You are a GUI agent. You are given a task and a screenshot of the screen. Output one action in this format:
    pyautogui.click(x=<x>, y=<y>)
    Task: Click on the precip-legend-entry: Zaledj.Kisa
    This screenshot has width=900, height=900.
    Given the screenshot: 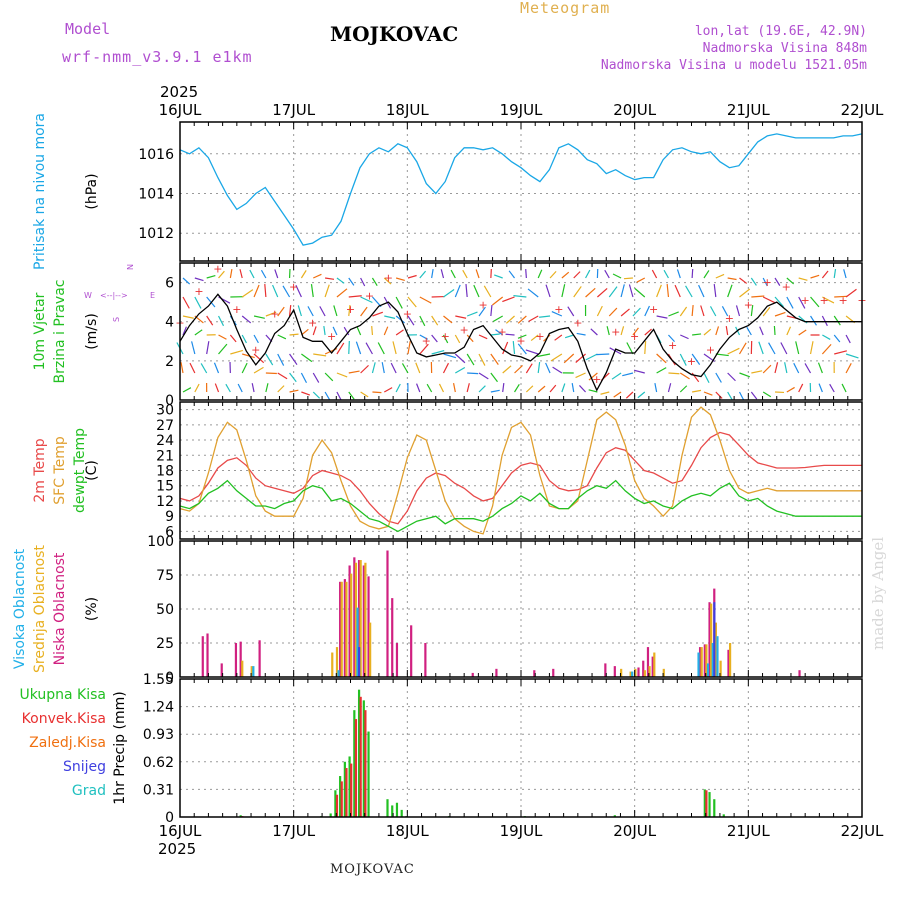 What is the action you would take?
    pyautogui.click(x=67, y=743)
    